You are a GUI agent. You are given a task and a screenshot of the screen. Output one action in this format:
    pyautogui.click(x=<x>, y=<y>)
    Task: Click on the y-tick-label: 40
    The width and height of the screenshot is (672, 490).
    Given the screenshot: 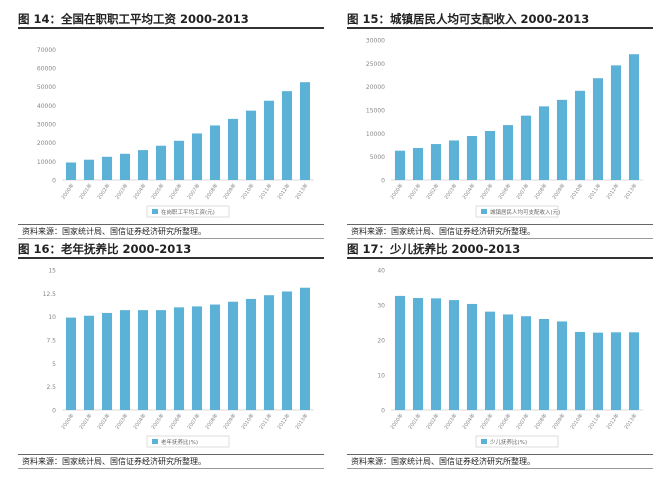 What is the action you would take?
    pyautogui.click(x=381, y=271)
    